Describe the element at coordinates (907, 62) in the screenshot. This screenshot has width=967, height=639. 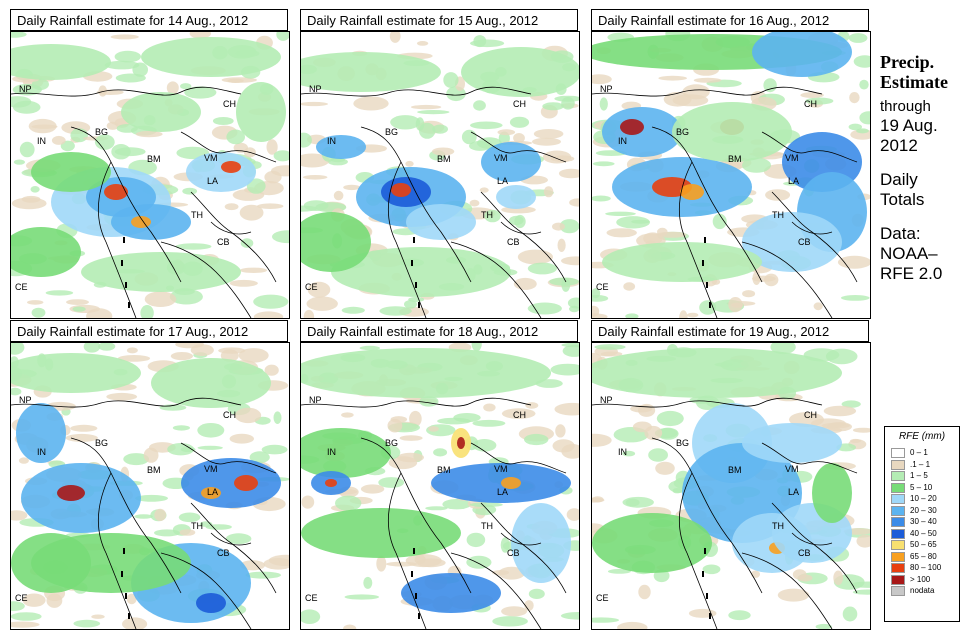
I see `caption-title-line1: Precip.` at that location.